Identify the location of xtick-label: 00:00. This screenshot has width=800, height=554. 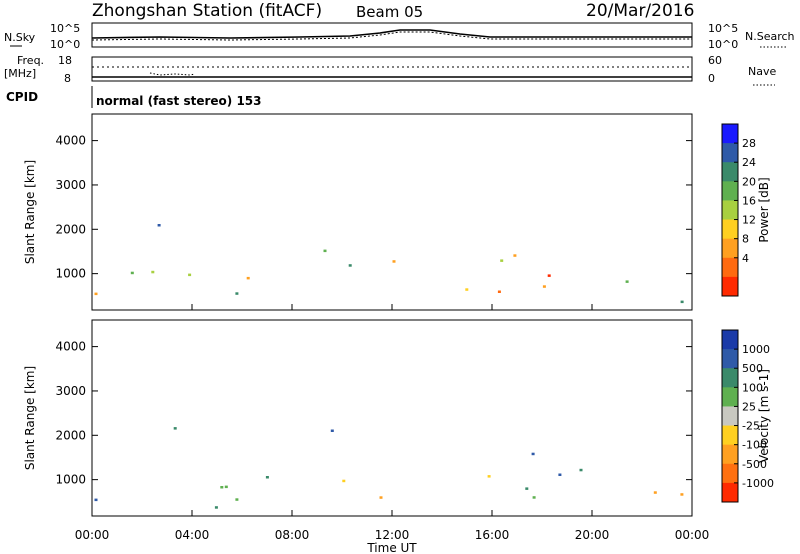
(92, 535).